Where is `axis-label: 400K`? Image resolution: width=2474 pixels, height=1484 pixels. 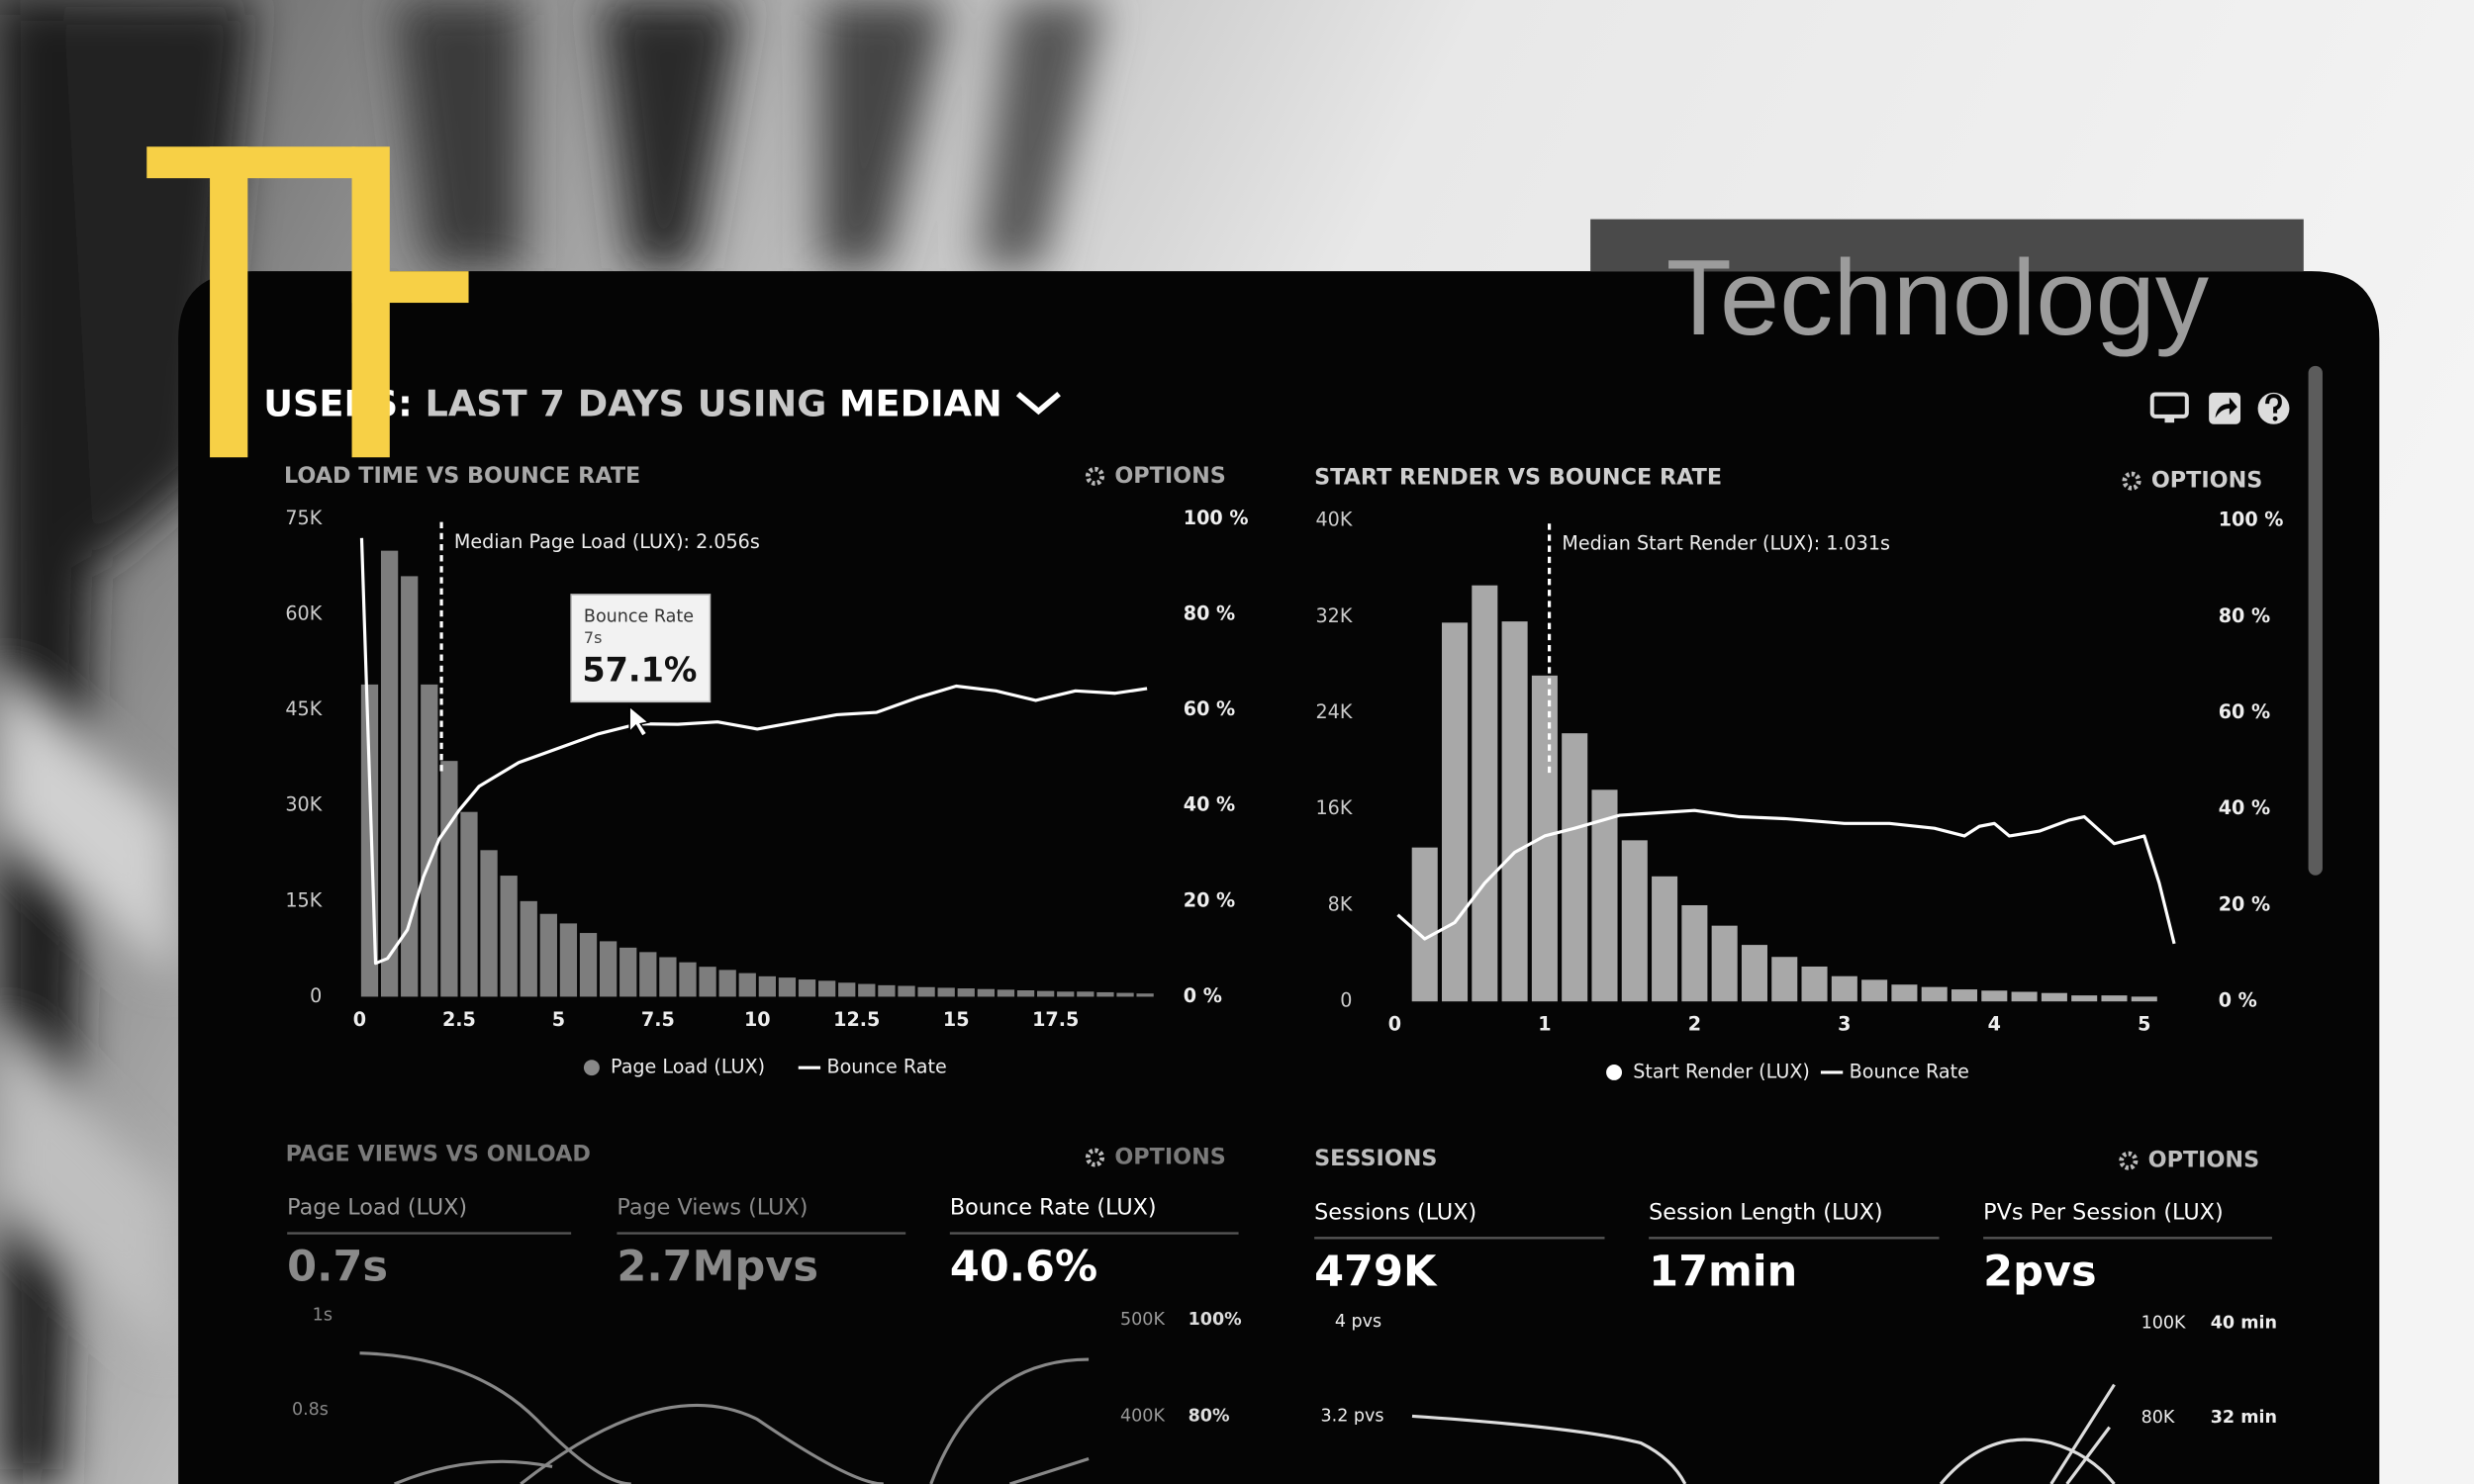 axis-label: 400K is located at coordinates (1142, 1416).